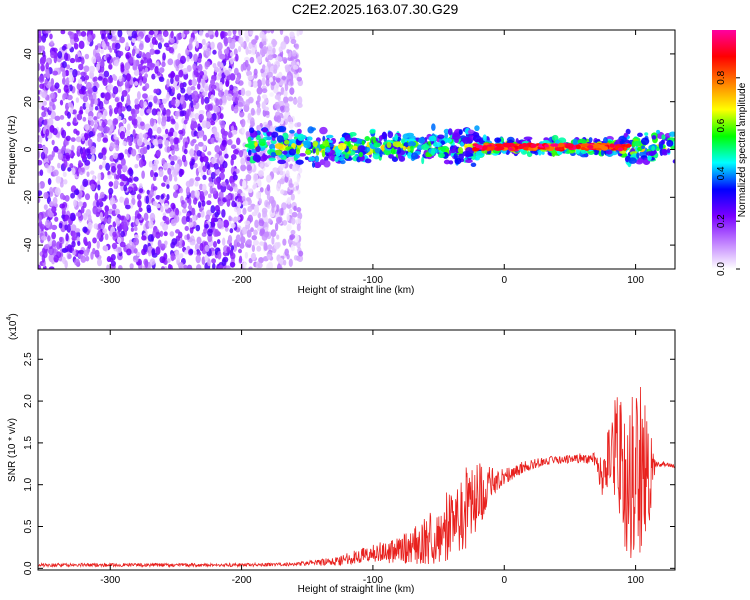  I want to click on x-tick-label: 0, so click(504, 580).